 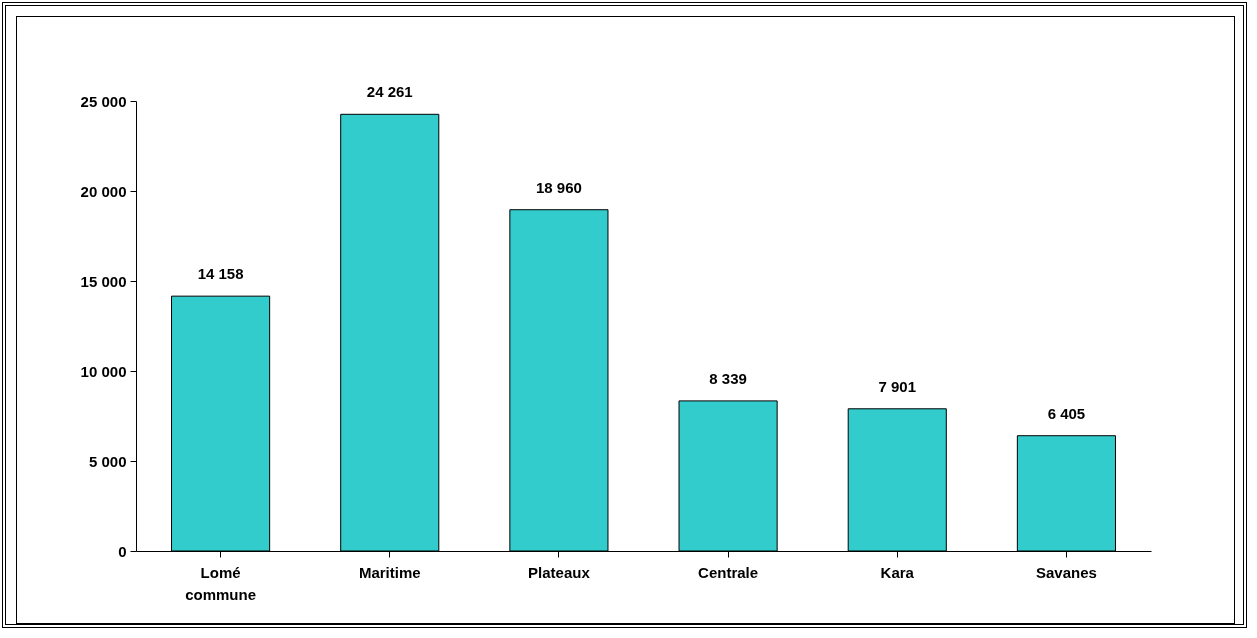 What do you see at coordinates (103, 281) in the screenshot?
I see `y-tick-label: 15 000` at bounding box center [103, 281].